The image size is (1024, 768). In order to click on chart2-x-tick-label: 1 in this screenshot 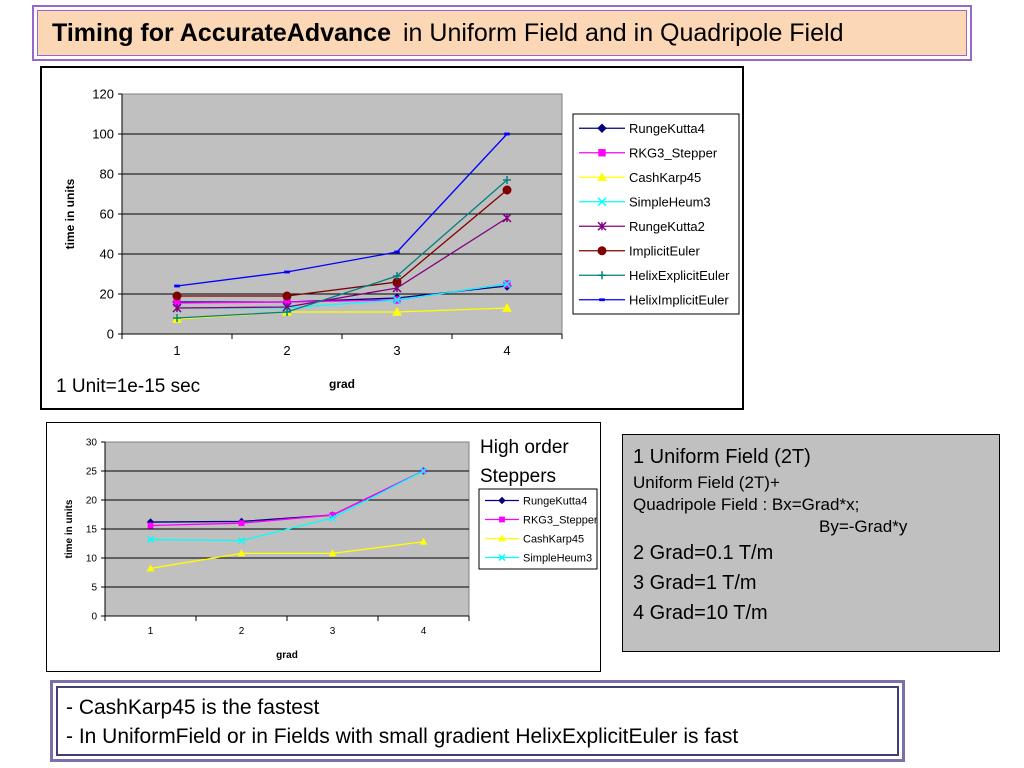, I will do `click(151, 631)`.